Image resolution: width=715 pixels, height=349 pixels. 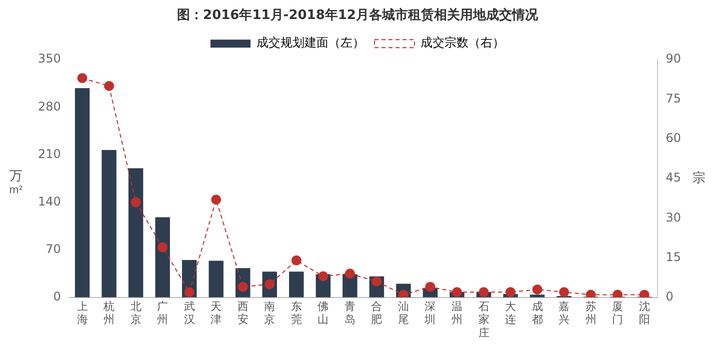 I want to click on x-tick-label: 广州, so click(x=162, y=313).